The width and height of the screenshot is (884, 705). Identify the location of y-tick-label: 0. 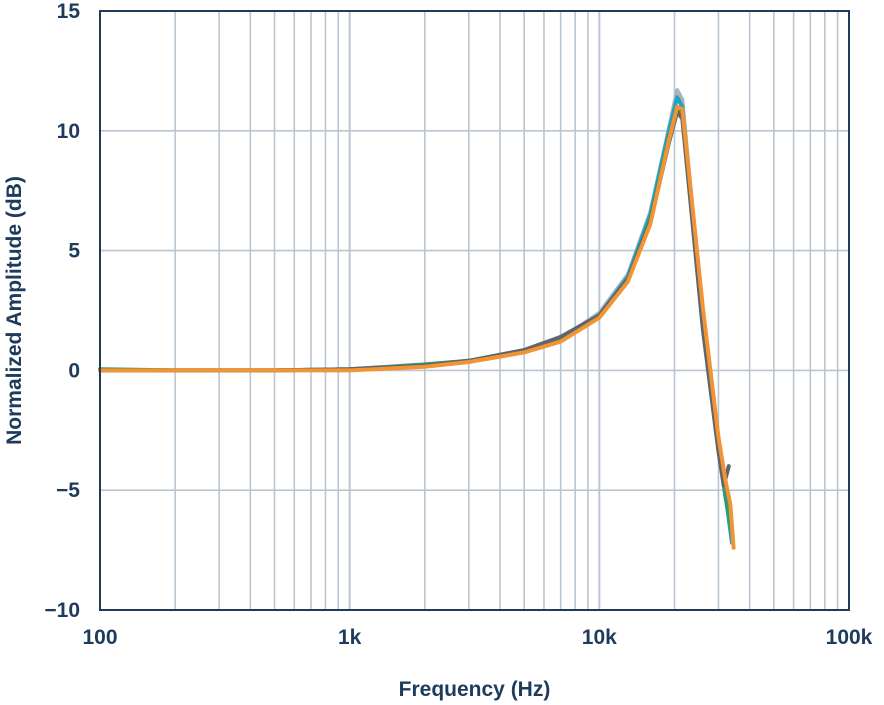
(74, 370).